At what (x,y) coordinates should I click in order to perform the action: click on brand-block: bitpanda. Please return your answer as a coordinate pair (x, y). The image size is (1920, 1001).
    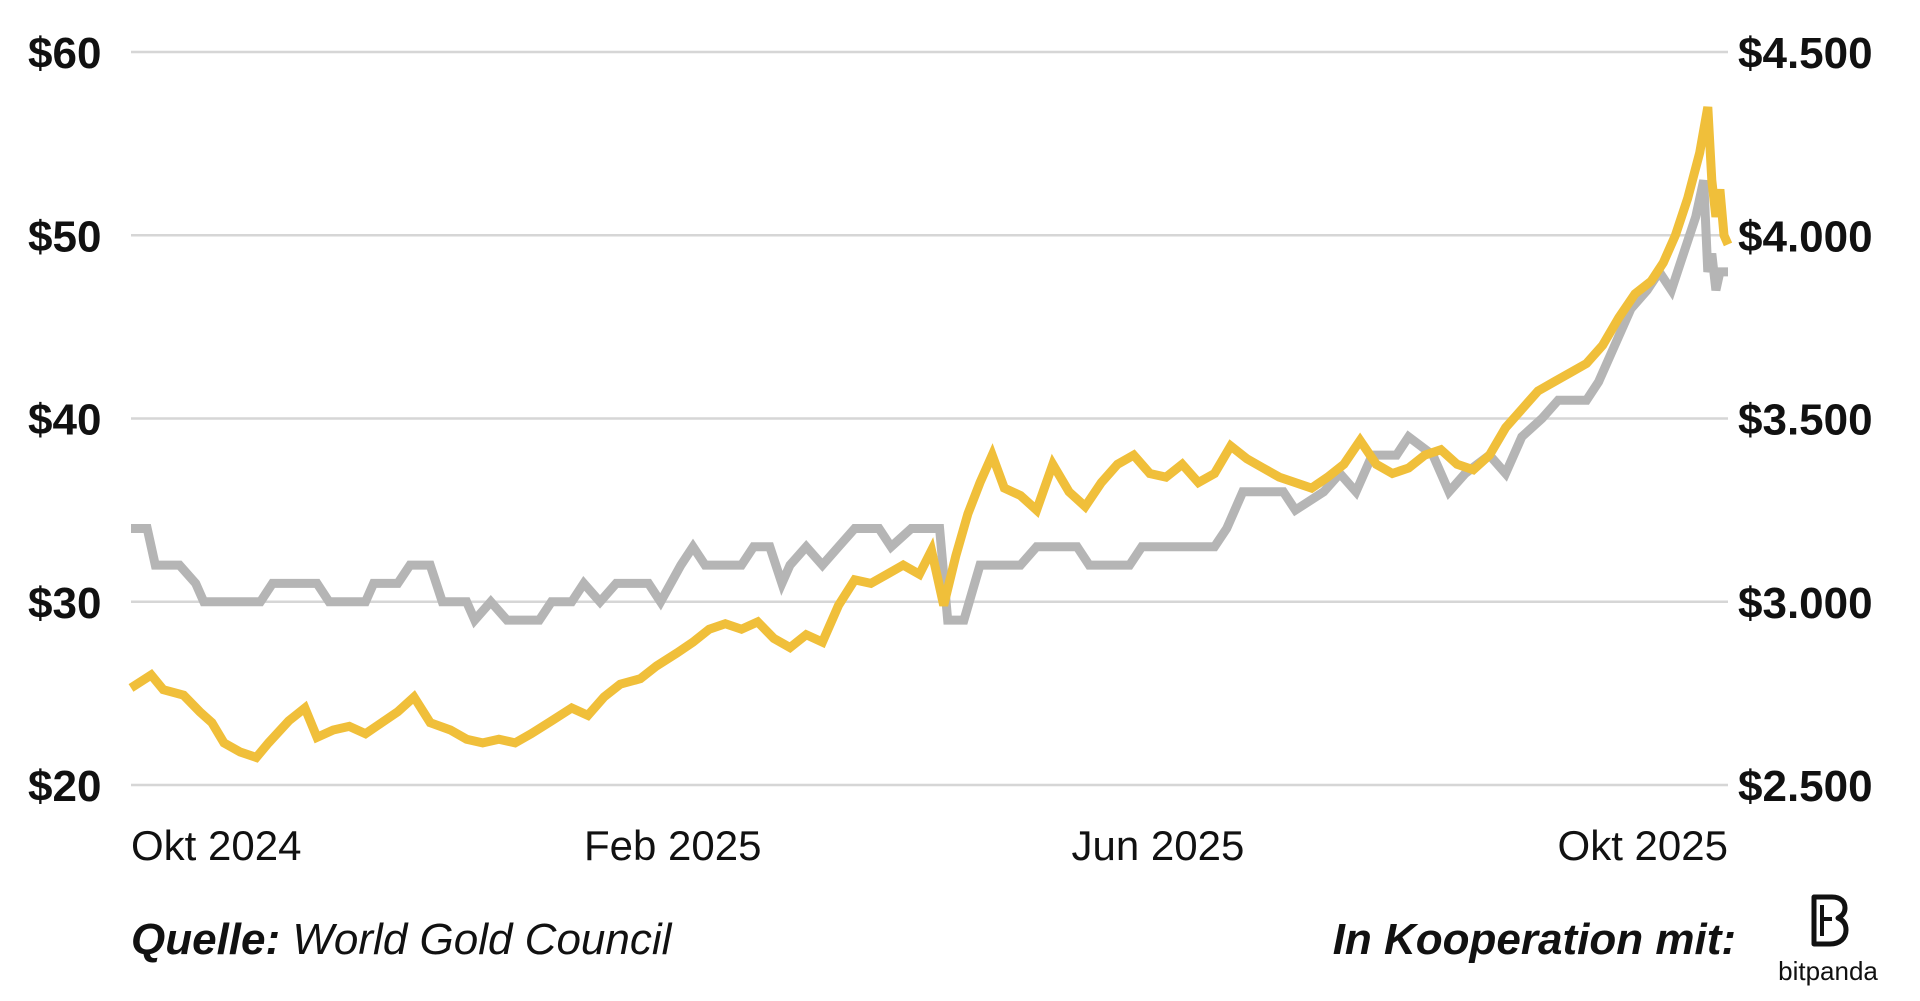
    Looking at the image, I should click on (1828, 940).